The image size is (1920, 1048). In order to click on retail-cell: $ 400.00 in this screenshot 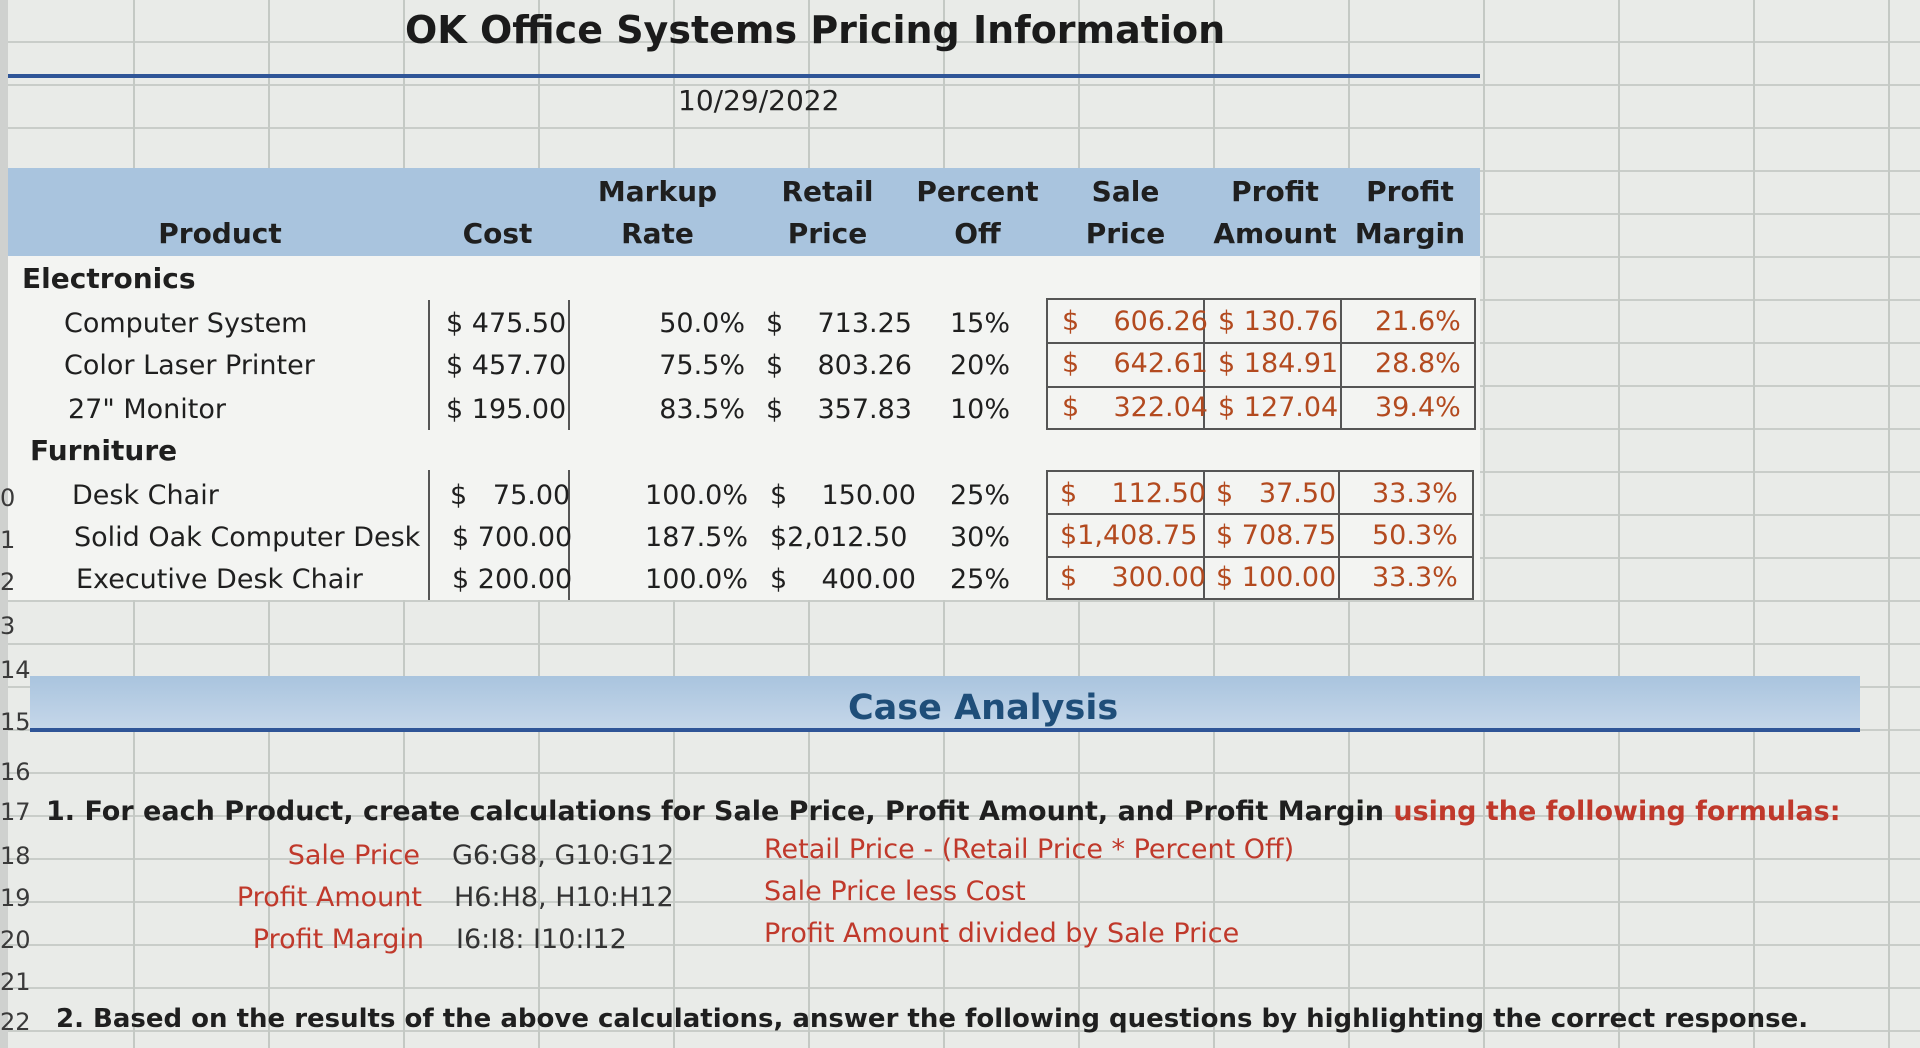, I will do `click(843, 579)`.